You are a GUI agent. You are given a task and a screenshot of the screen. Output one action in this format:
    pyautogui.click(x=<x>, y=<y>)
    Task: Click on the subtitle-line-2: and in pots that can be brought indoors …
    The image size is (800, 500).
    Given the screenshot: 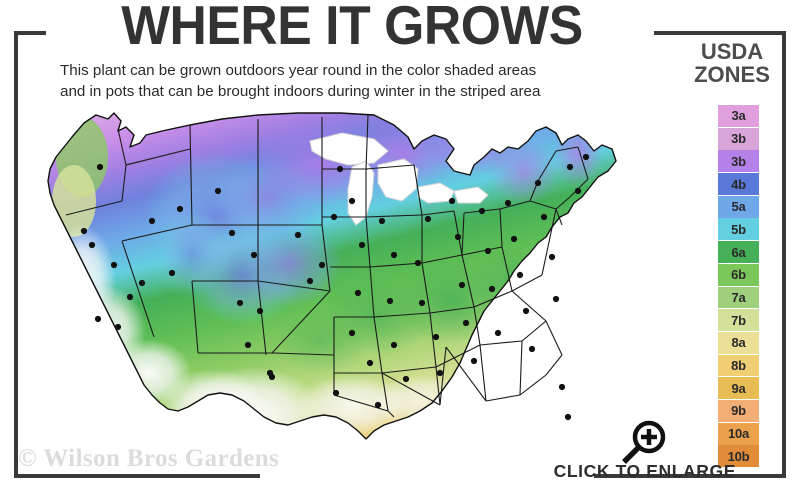 What is the action you would take?
    pyautogui.click(x=300, y=91)
    